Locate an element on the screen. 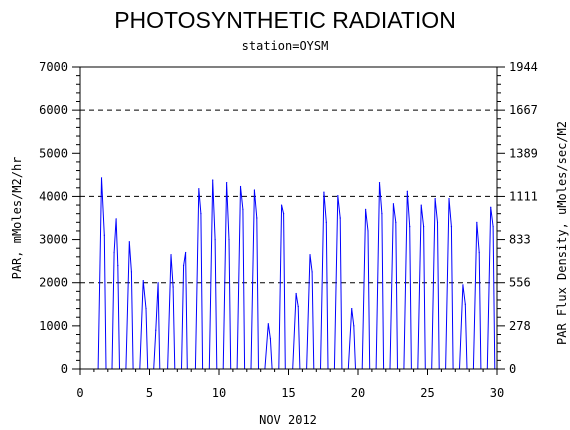  x-tick-label: 5 is located at coordinates (149, 393).